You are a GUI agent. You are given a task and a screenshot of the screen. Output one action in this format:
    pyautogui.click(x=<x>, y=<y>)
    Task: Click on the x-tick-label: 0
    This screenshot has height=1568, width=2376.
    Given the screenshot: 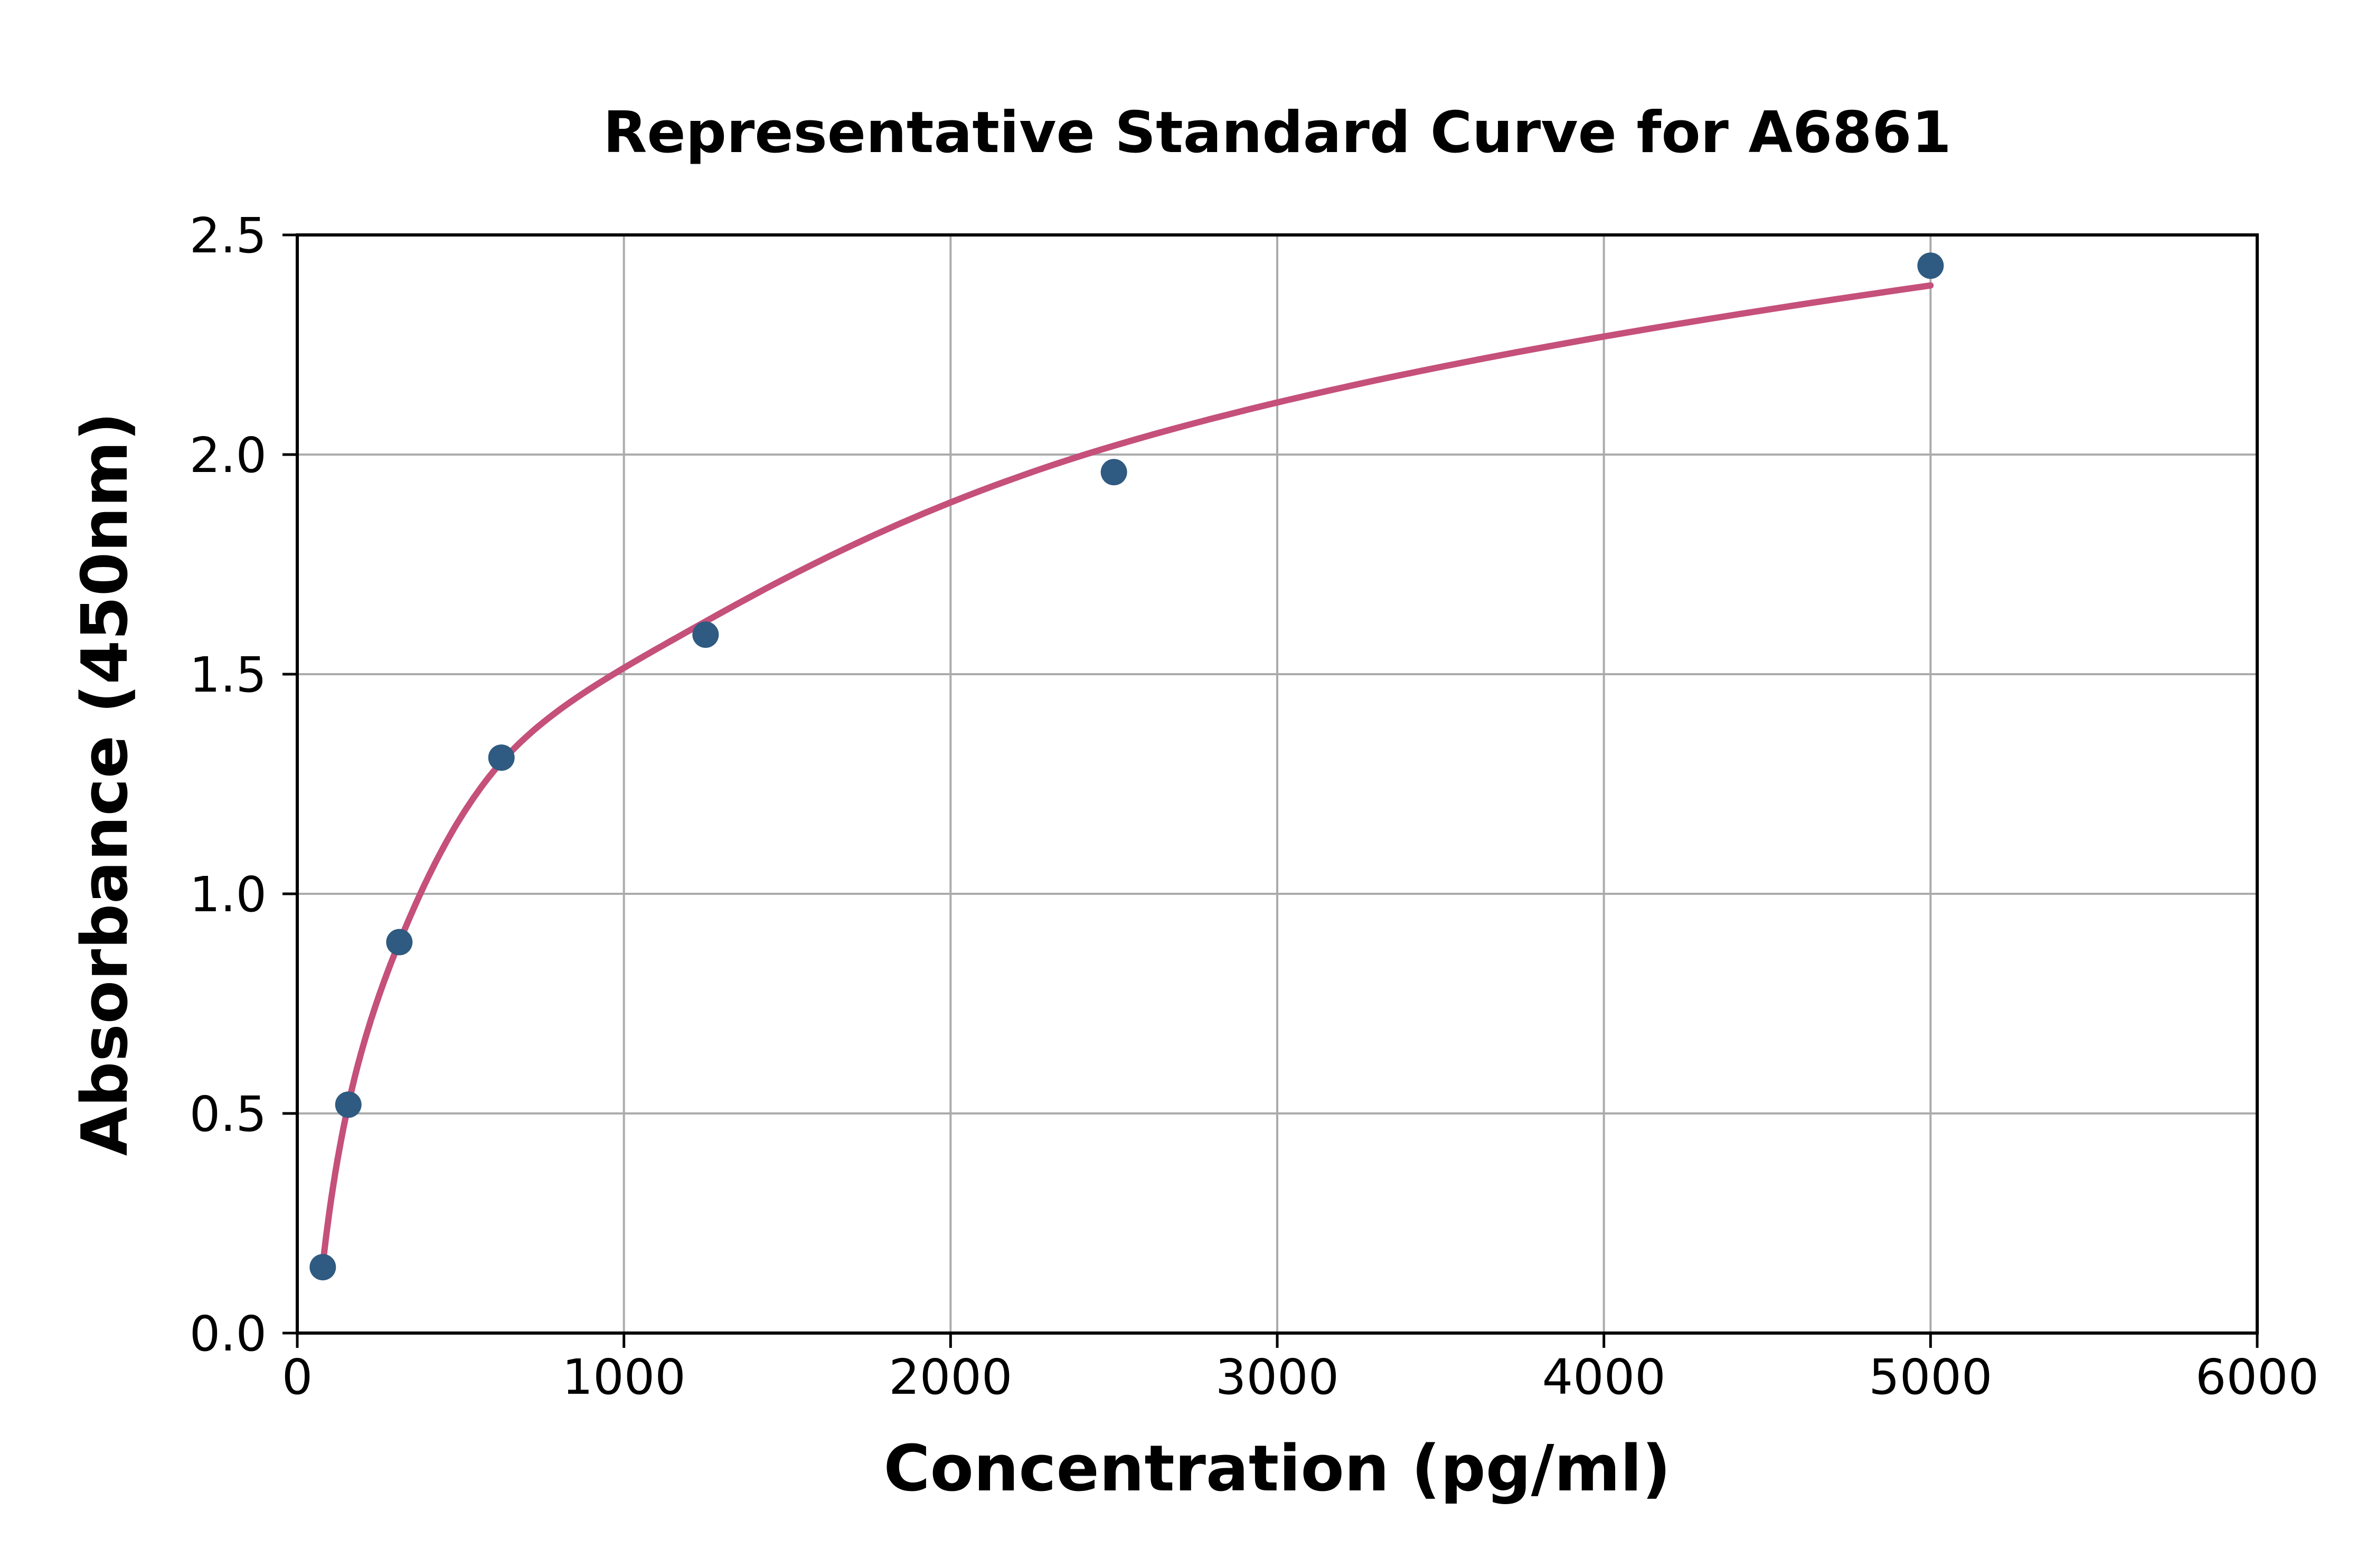 What is the action you would take?
    pyautogui.click(x=298, y=1377)
    